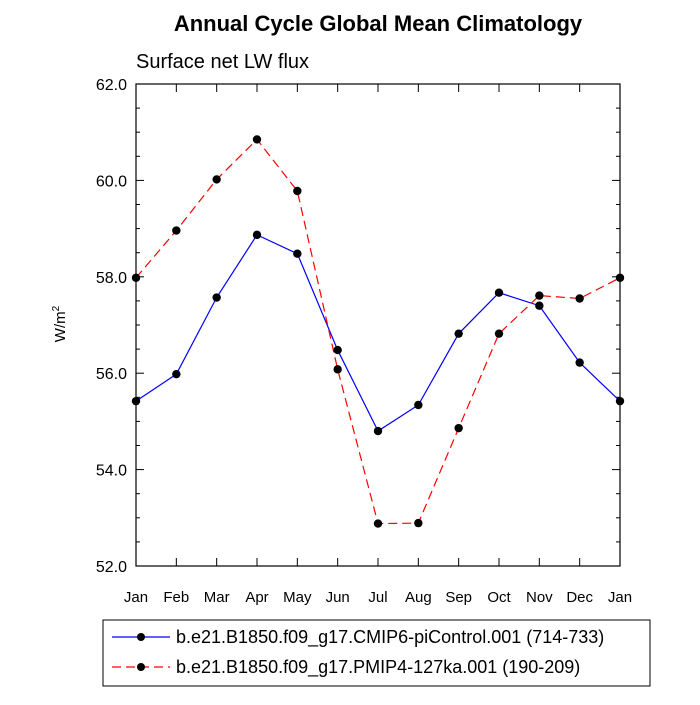 This screenshot has width=700, height=705. What do you see at coordinates (579, 597) in the screenshot?
I see `x-tick-label: Dec` at bounding box center [579, 597].